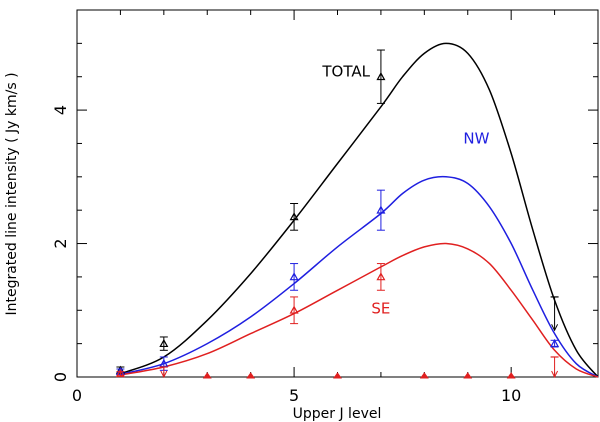  Describe the element at coordinates (380, 309) in the screenshot. I see `curve-label-se: SE` at that location.